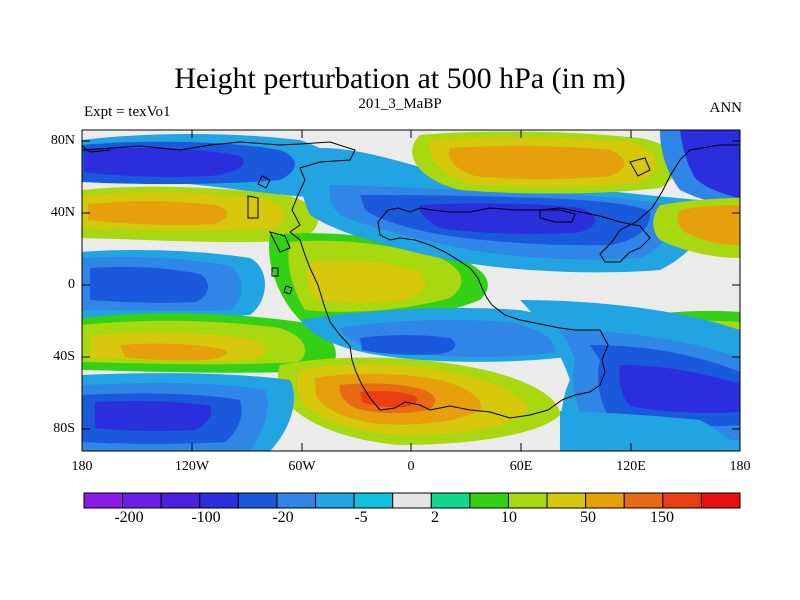  What do you see at coordinates (411, 466) in the screenshot?
I see `lon-label: 0` at bounding box center [411, 466].